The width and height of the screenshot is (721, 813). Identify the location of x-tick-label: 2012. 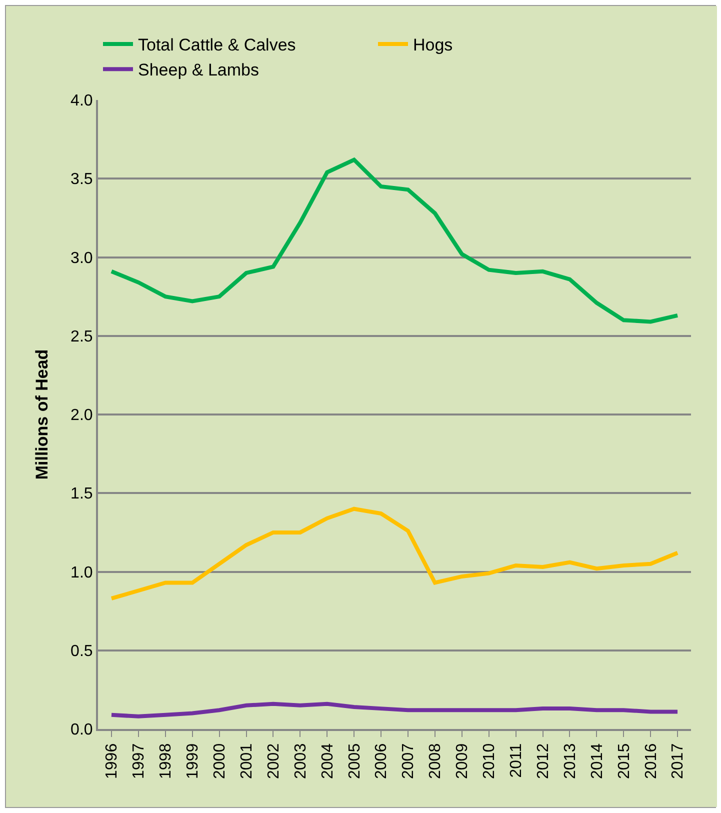
(543, 761).